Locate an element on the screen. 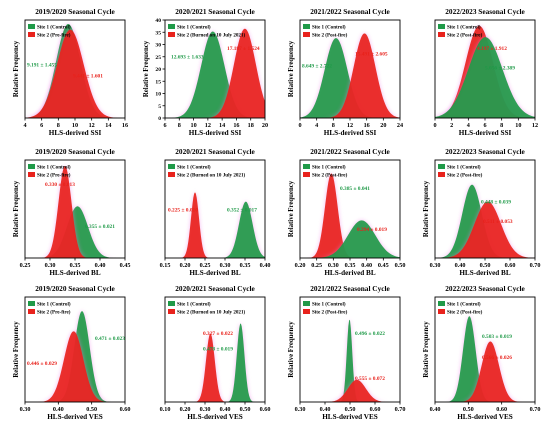 Image resolution: width=550 pixels, height=432 pixels. data-label: 0.225 ± 0.010 is located at coordinates (183, 210).